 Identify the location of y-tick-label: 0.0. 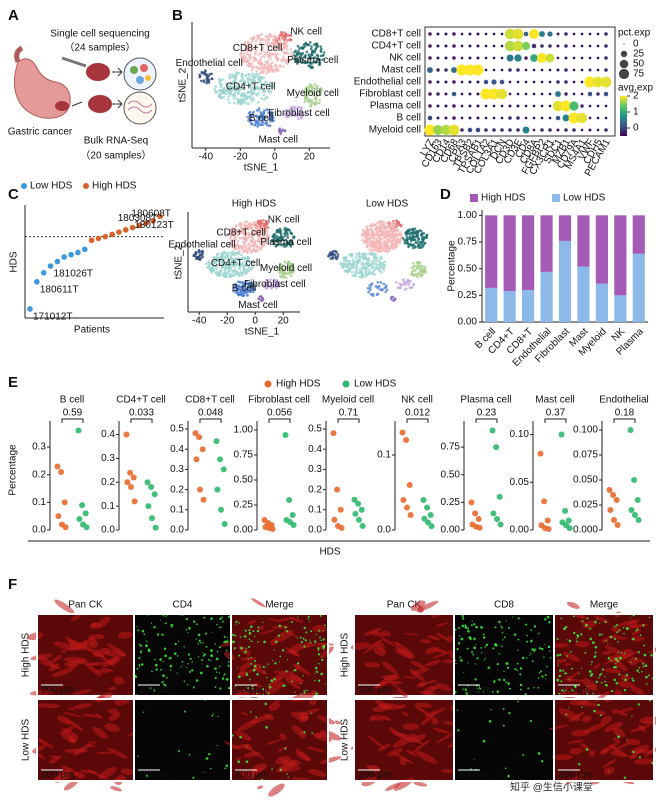
(384, 530).